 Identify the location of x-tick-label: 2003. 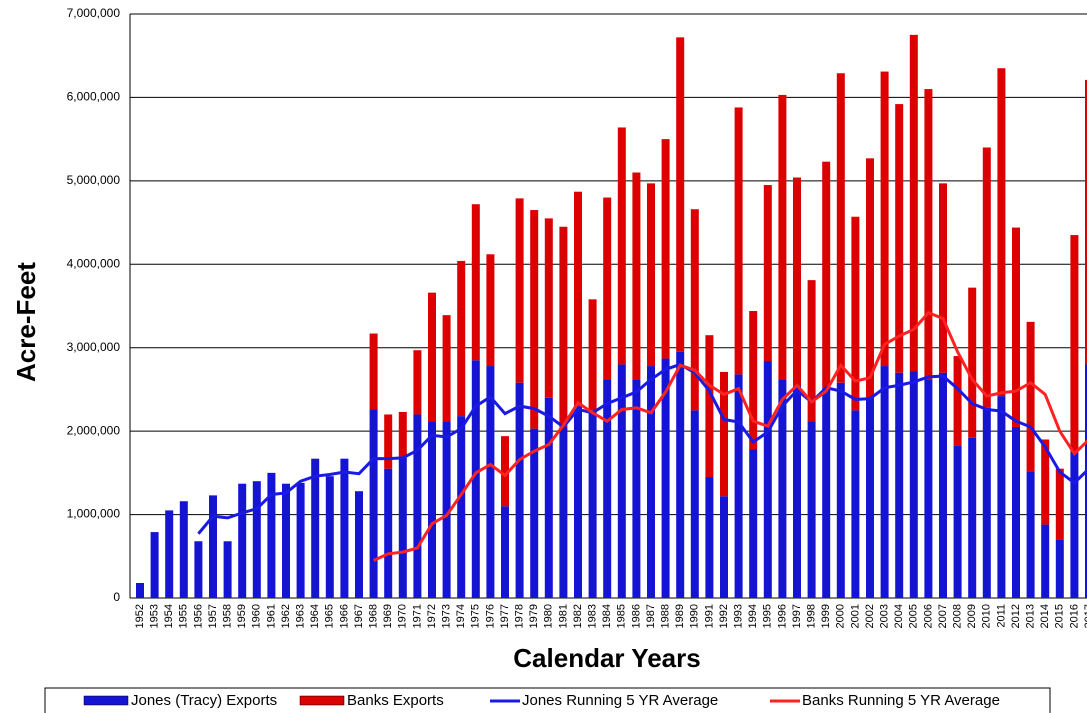
(885, 616).